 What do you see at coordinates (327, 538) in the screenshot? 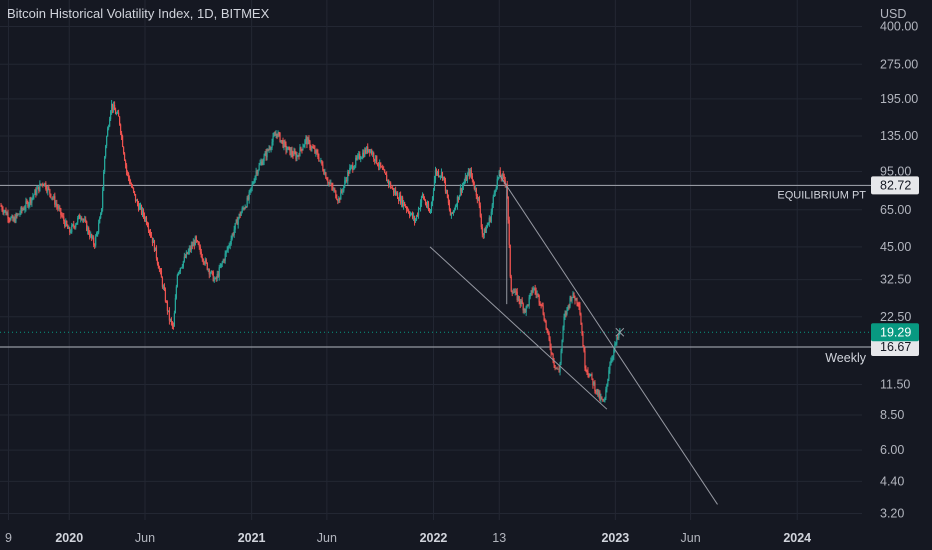
I see `x-tick-label: Jun` at bounding box center [327, 538].